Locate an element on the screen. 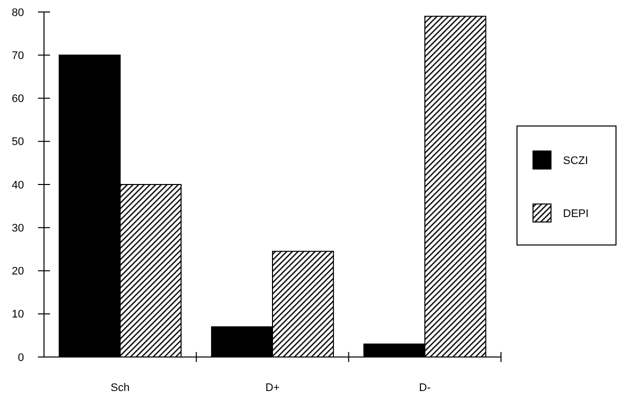  x-tick-label: D- is located at coordinates (425, 388).